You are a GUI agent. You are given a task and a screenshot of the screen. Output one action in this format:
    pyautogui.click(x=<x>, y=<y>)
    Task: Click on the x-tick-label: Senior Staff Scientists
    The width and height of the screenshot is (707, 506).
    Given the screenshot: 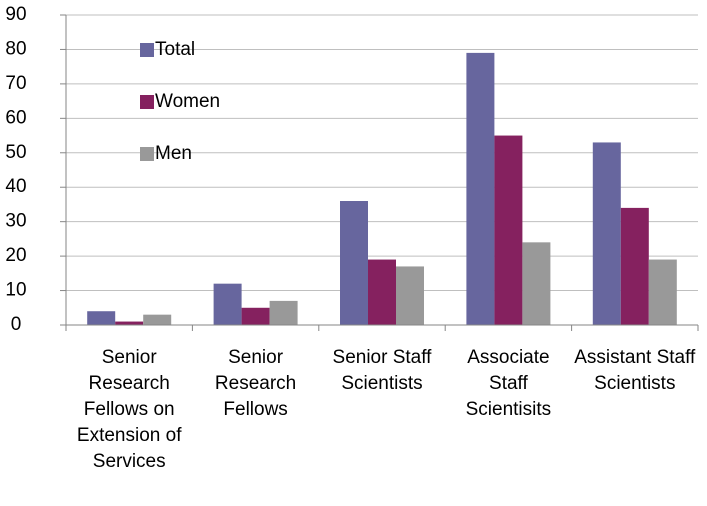 What is the action you would take?
    pyautogui.click(x=383, y=370)
    